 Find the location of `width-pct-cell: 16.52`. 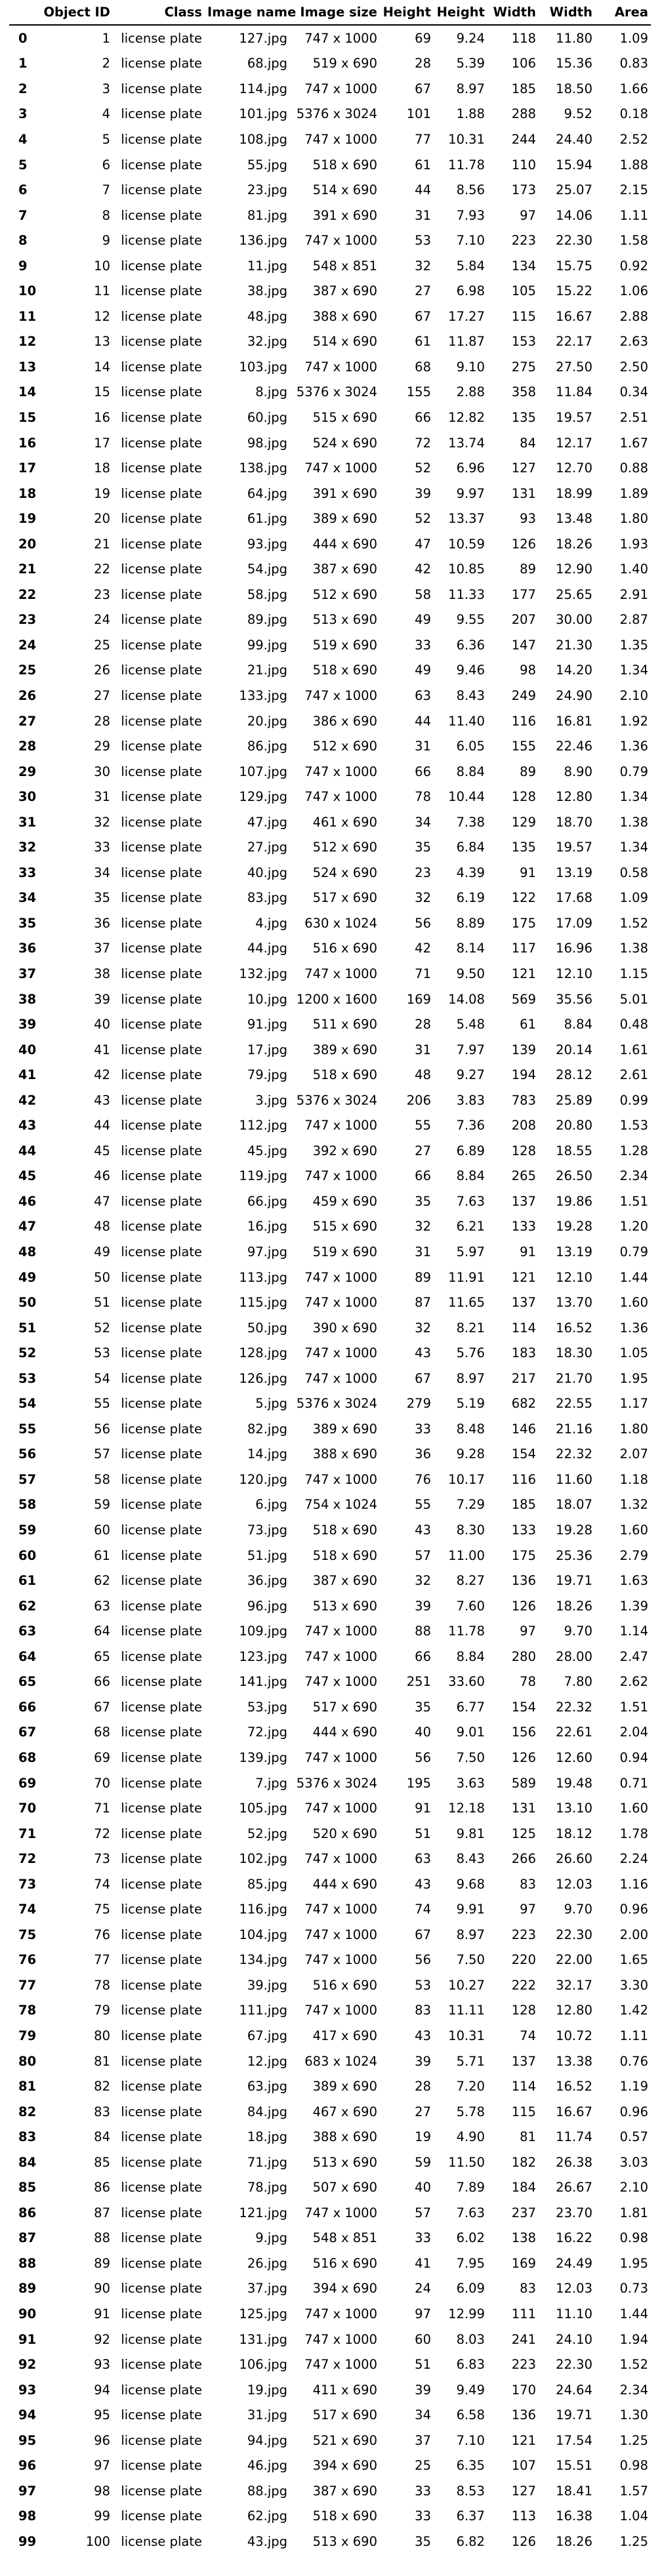

width-pct-cell: 16.52 is located at coordinates (574, 2087).